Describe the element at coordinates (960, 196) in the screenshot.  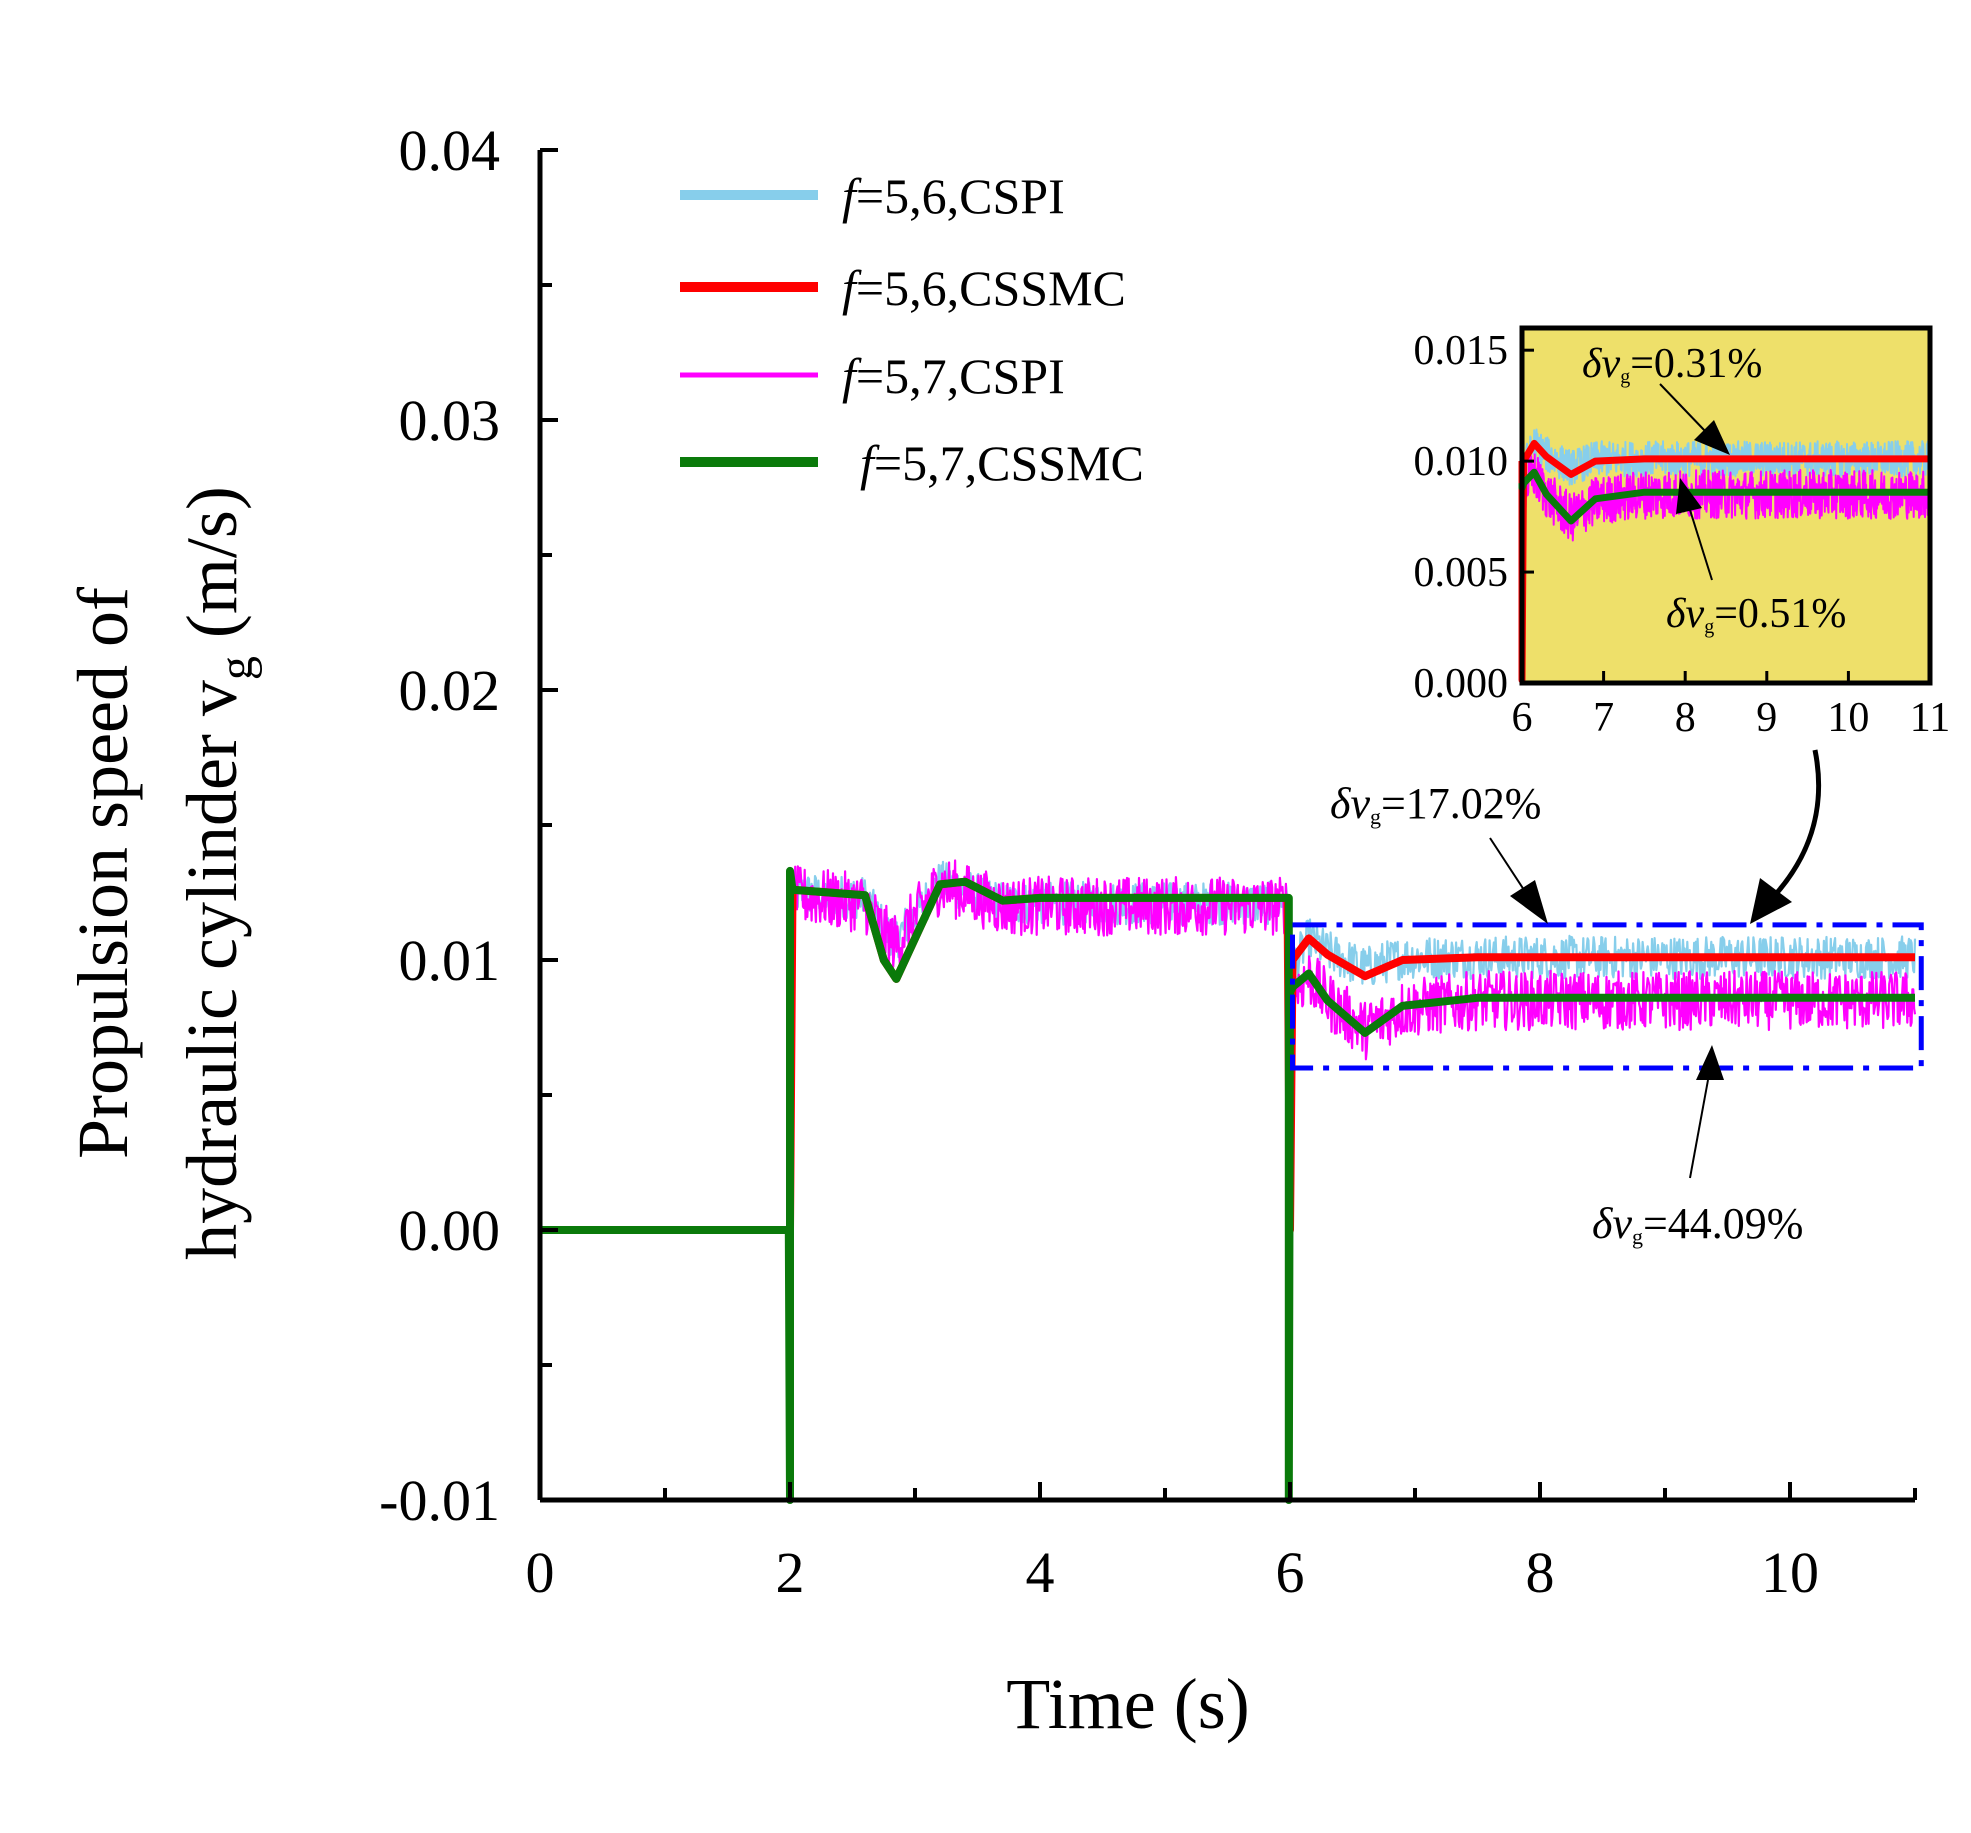
I see `legend-label-text: =5,6,CSPI` at that location.